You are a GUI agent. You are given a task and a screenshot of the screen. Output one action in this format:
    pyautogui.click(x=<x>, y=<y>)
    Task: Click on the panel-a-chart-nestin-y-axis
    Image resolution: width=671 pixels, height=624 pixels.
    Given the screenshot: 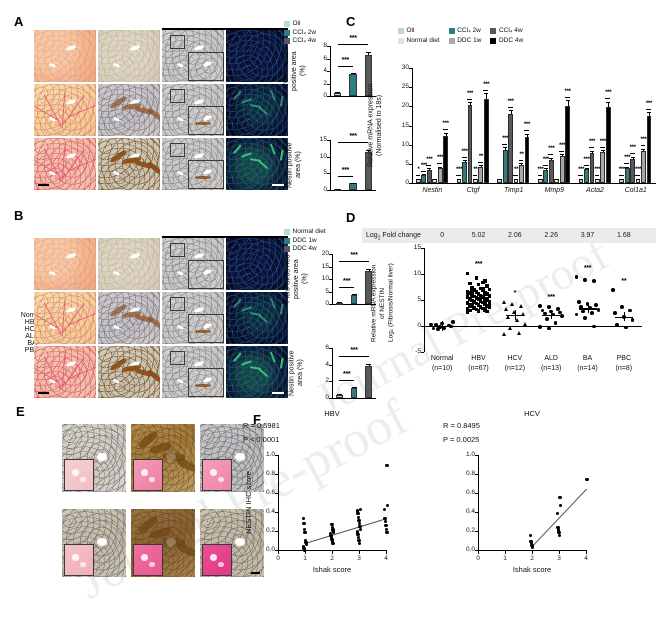 What is the action you would take?
    pyautogui.click(x=330, y=165)
    